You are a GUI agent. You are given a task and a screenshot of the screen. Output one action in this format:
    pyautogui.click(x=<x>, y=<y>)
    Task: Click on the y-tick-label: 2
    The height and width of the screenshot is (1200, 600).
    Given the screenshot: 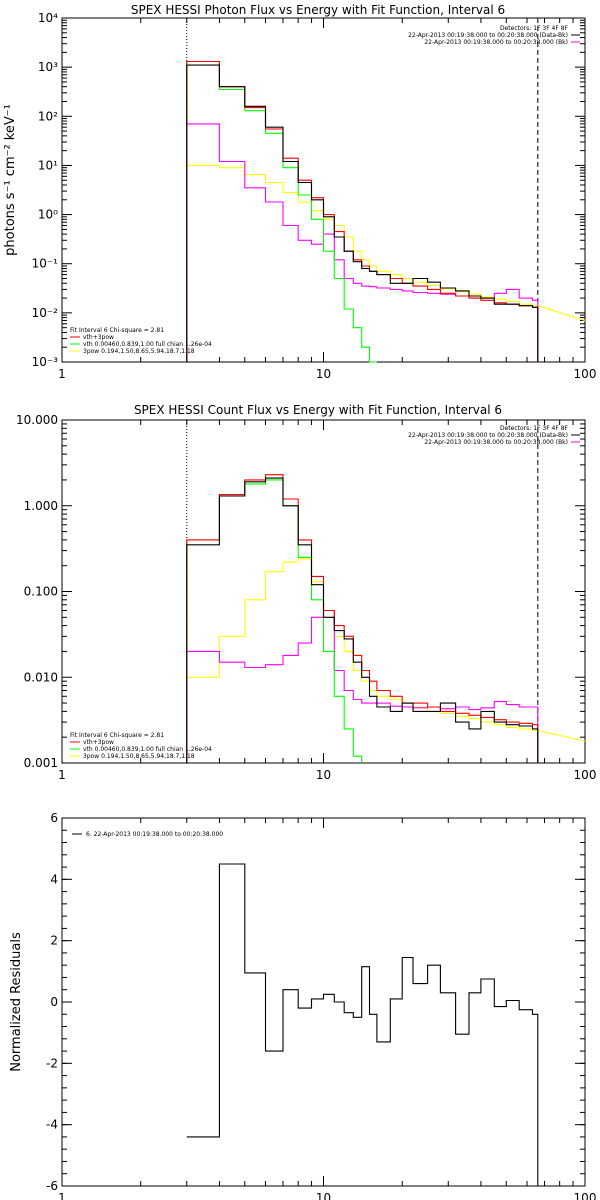 What is the action you would take?
    pyautogui.click(x=54, y=941)
    